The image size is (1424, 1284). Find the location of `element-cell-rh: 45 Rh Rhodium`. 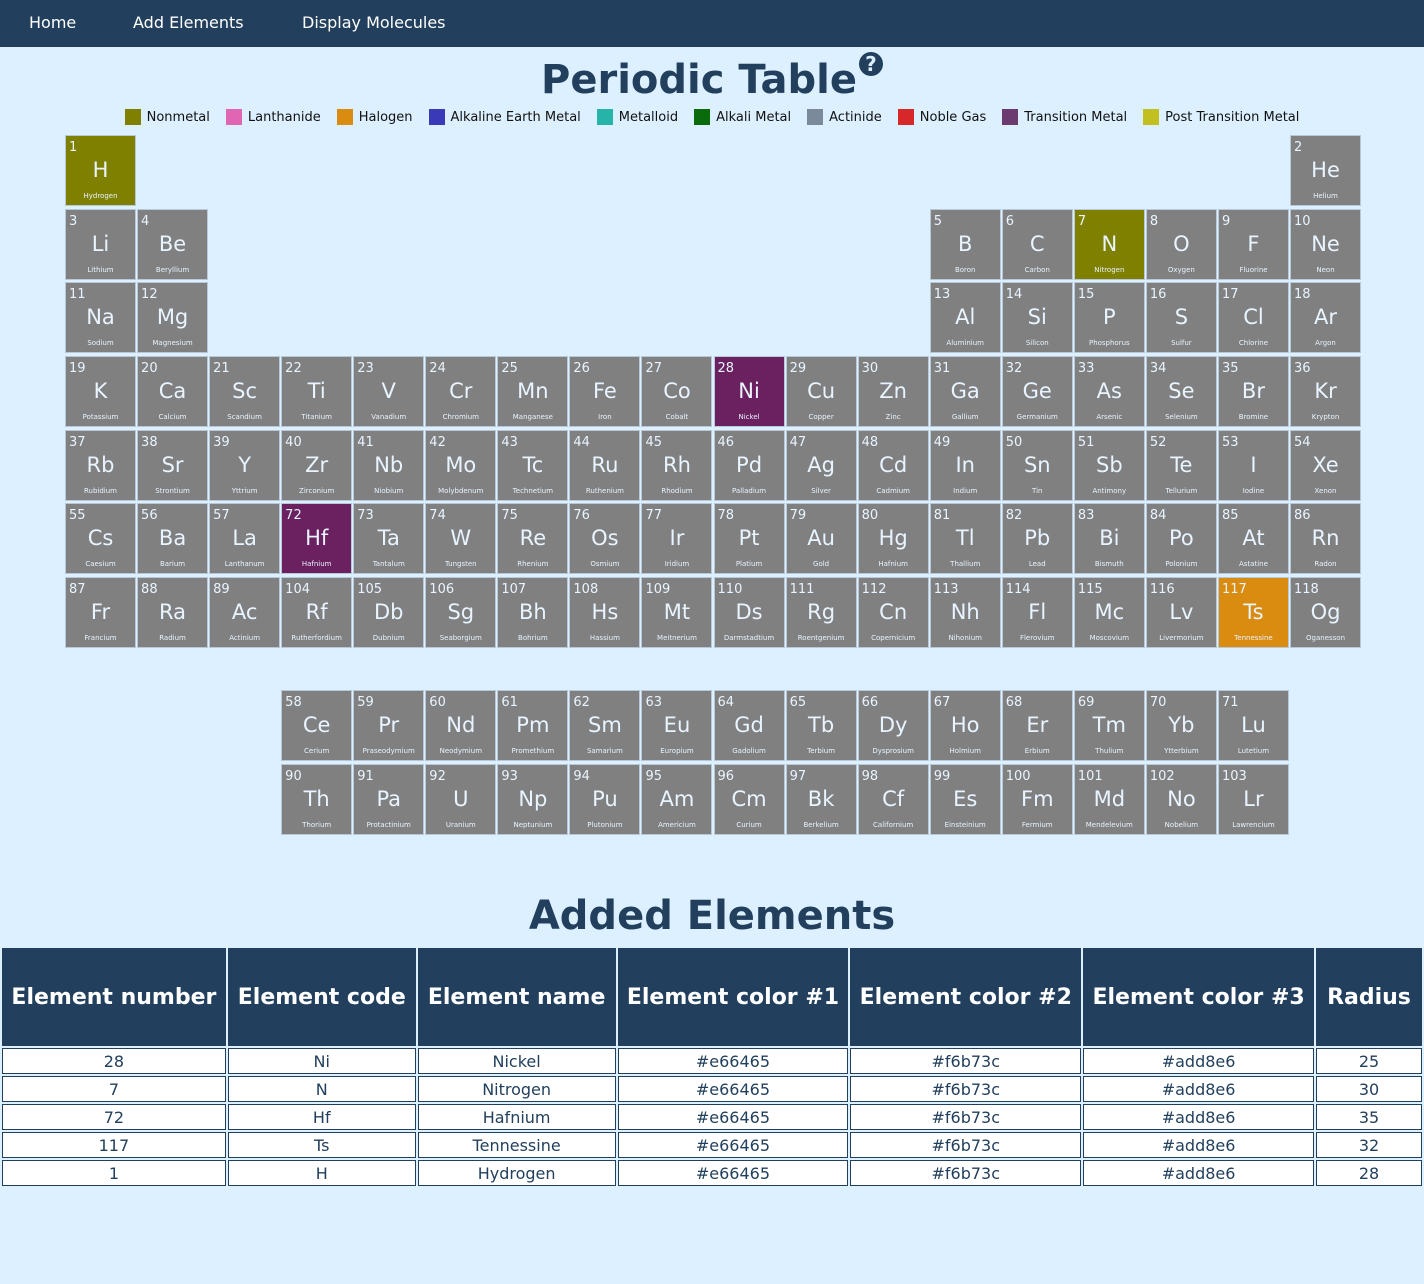

element-cell-rh: 45 Rh Rhodium is located at coordinates (677, 465).